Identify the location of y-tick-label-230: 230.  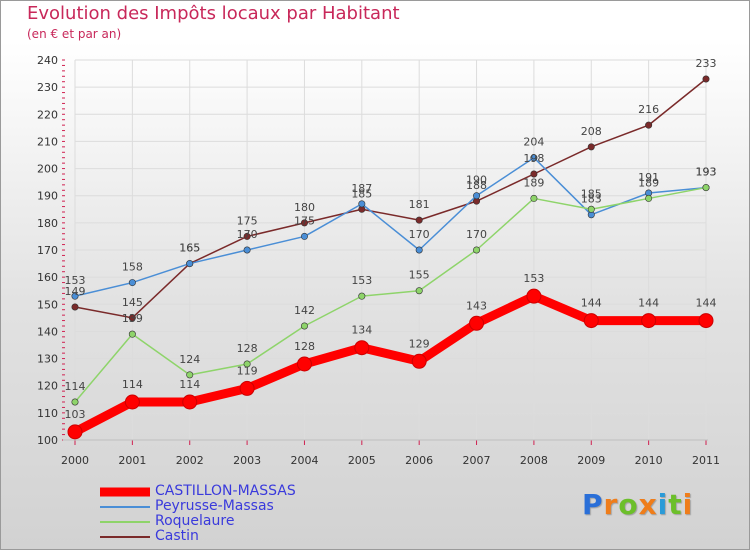
(47, 87).